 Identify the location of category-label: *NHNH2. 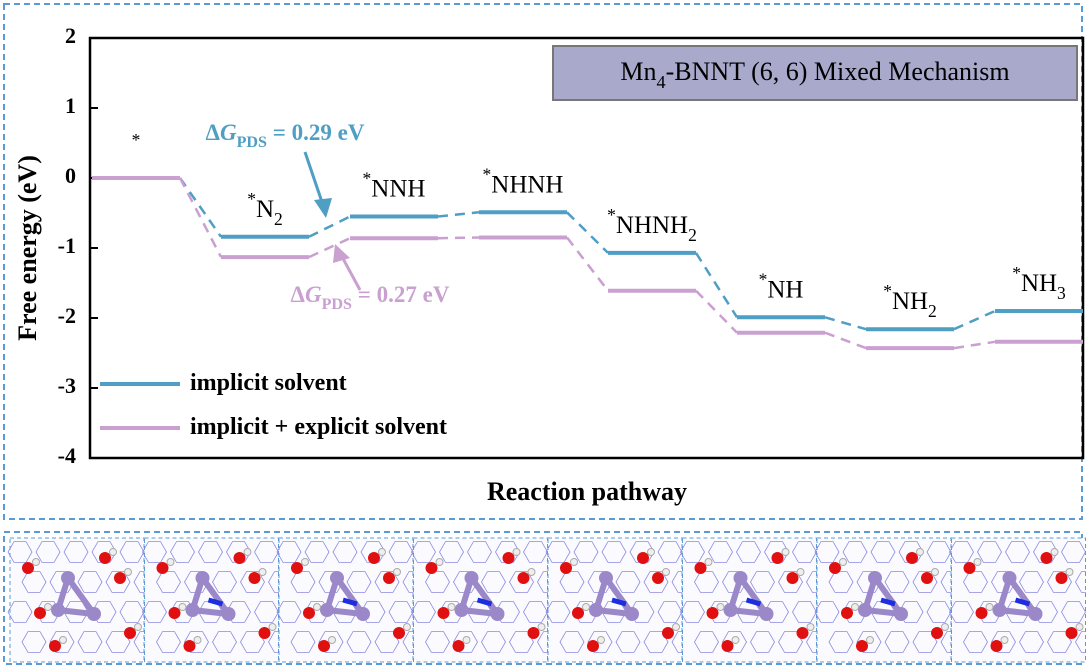
(652, 225).